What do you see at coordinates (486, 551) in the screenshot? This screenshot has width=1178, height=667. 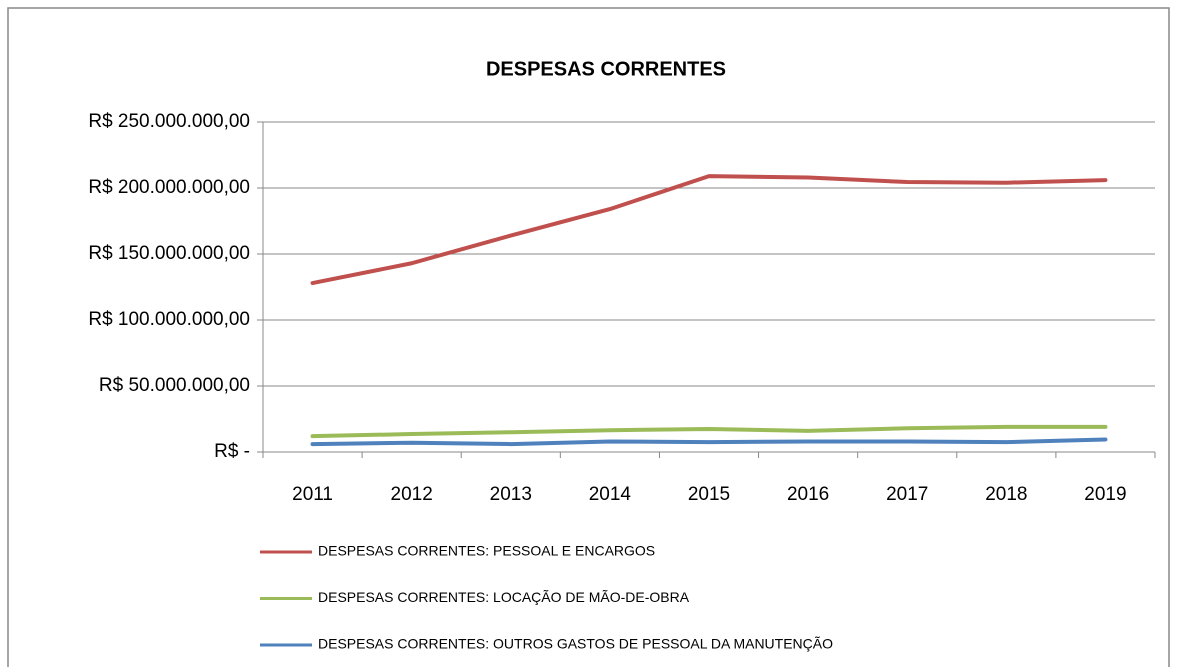 I see `legend-label: DESPESAS CORRENTES: PESSOAL E ENCARGOS` at bounding box center [486, 551].